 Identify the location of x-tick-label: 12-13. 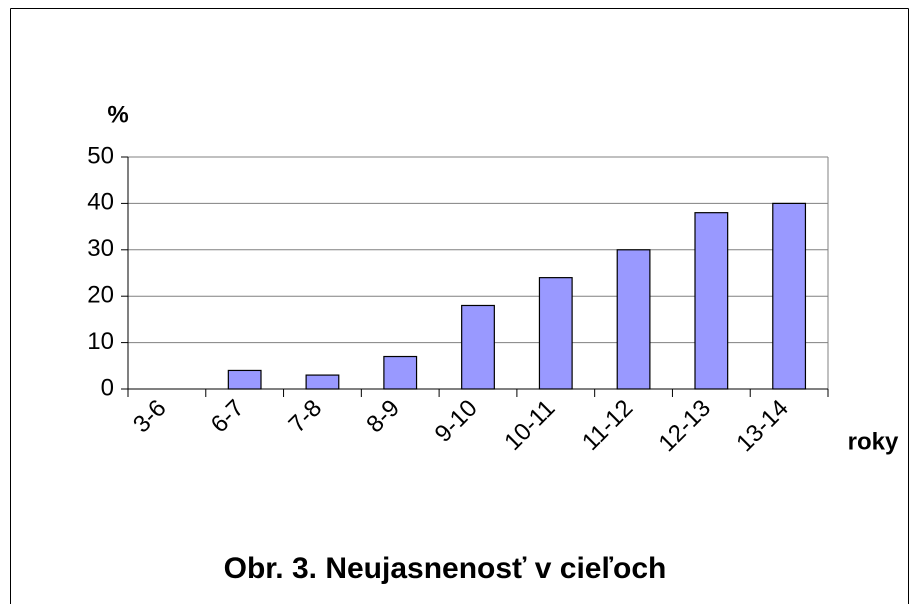
(685, 426).